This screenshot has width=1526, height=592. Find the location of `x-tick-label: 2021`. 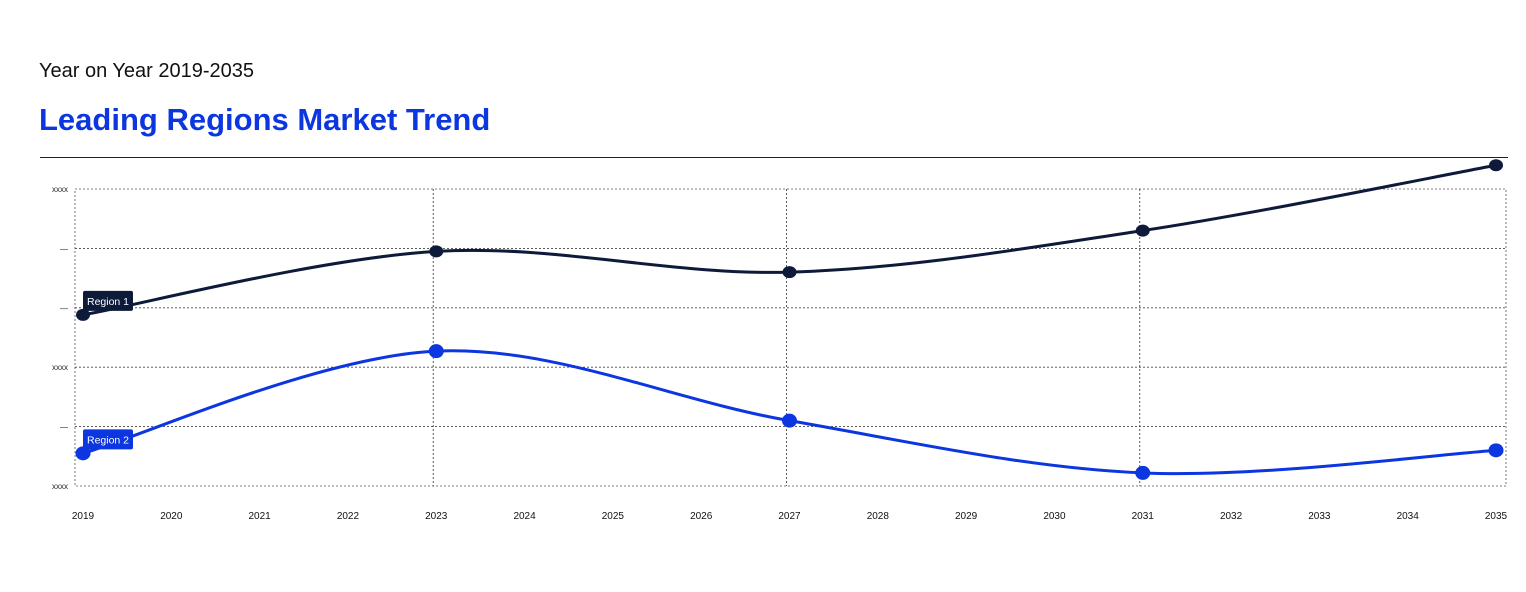

x-tick-label: 2021 is located at coordinates (260, 516).